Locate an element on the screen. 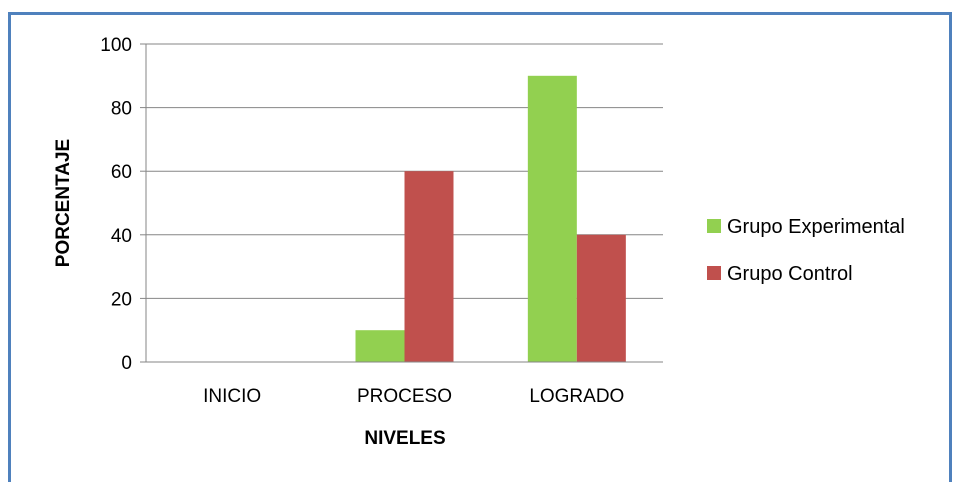 The width and height of the screenshot is (957, 482). x-tick-label: LOGRADO is located at coordinates (576, 396).